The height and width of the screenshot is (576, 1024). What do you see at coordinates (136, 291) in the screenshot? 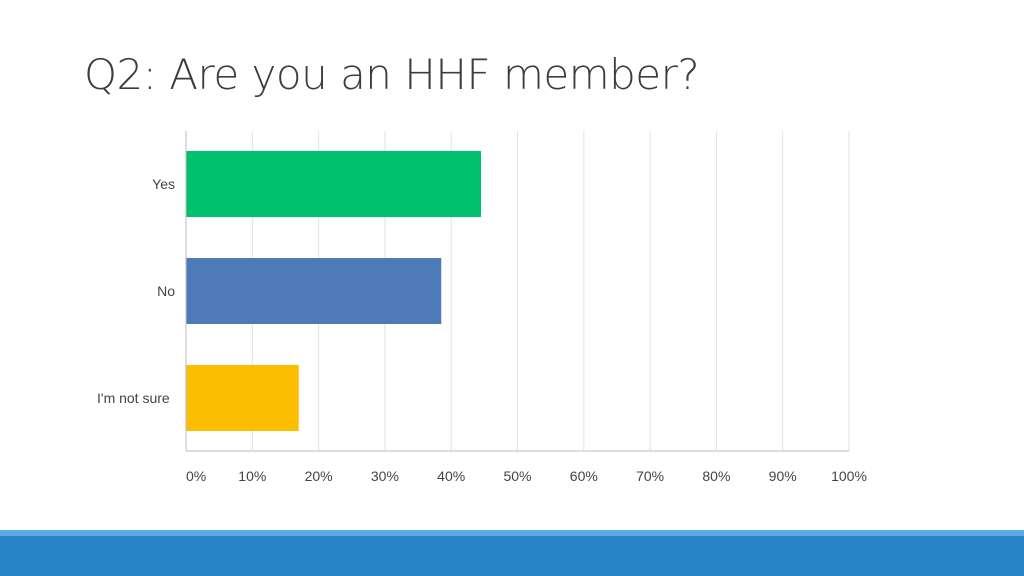
I see `category-labels: Yes No I'm not sure` at bounding box center [136, 291].